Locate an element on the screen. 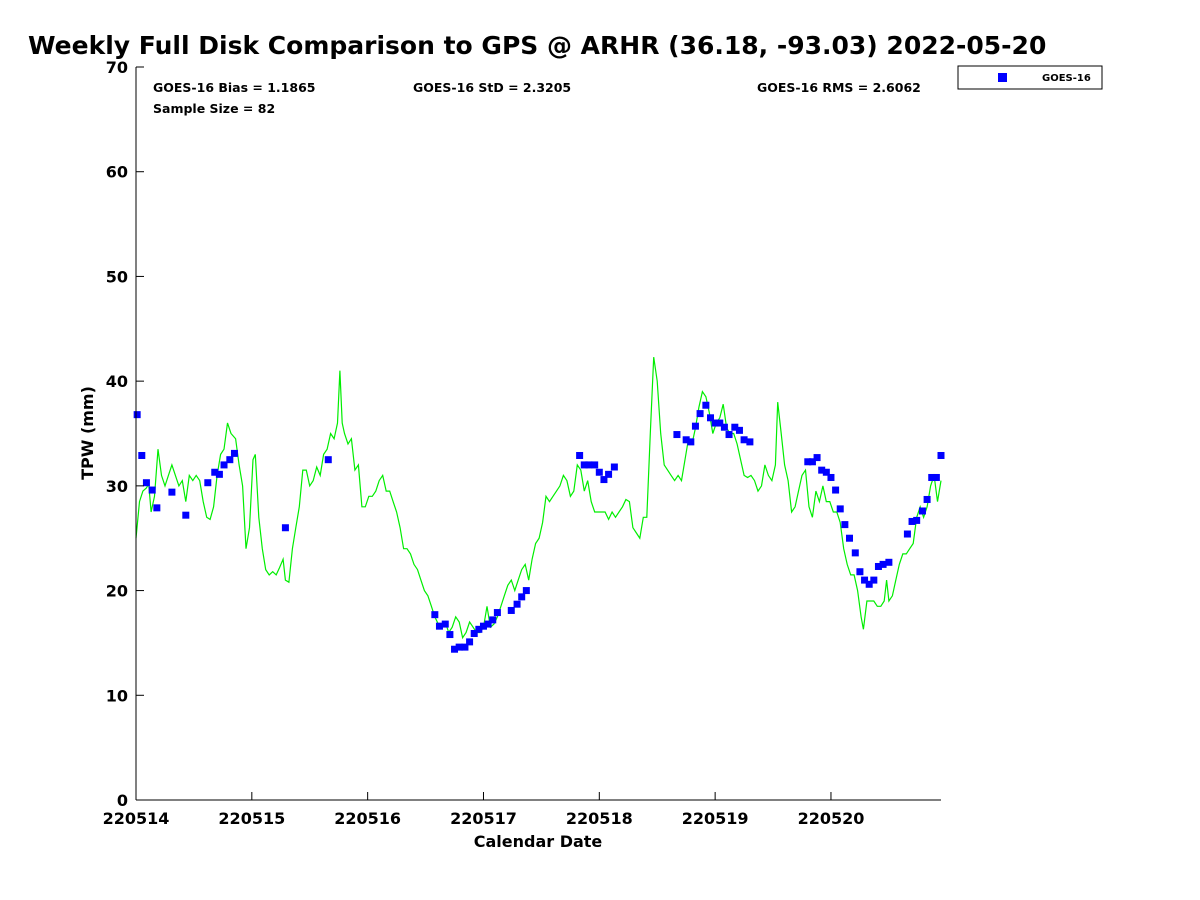 The height and width of the screenshot is (900, 1200). legend: GOES-16 is located at coordinates (1030, 77).